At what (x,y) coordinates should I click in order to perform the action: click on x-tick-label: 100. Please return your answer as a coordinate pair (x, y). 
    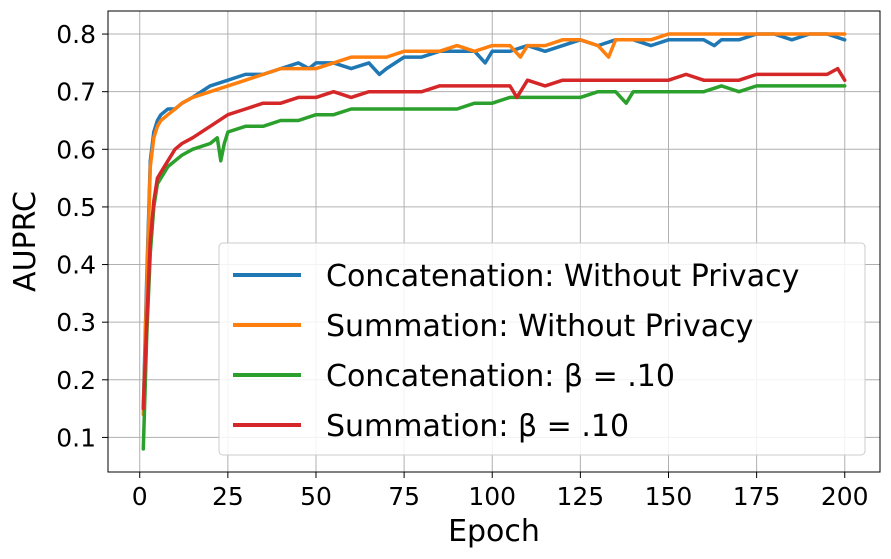
    Looking at the image, I should click on (492, 496).